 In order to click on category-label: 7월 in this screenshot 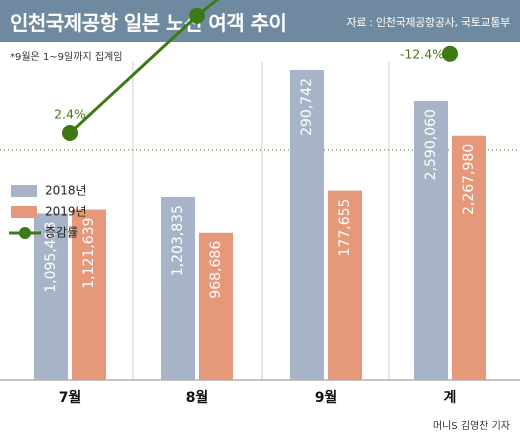, I will do `click(70, 397)`.